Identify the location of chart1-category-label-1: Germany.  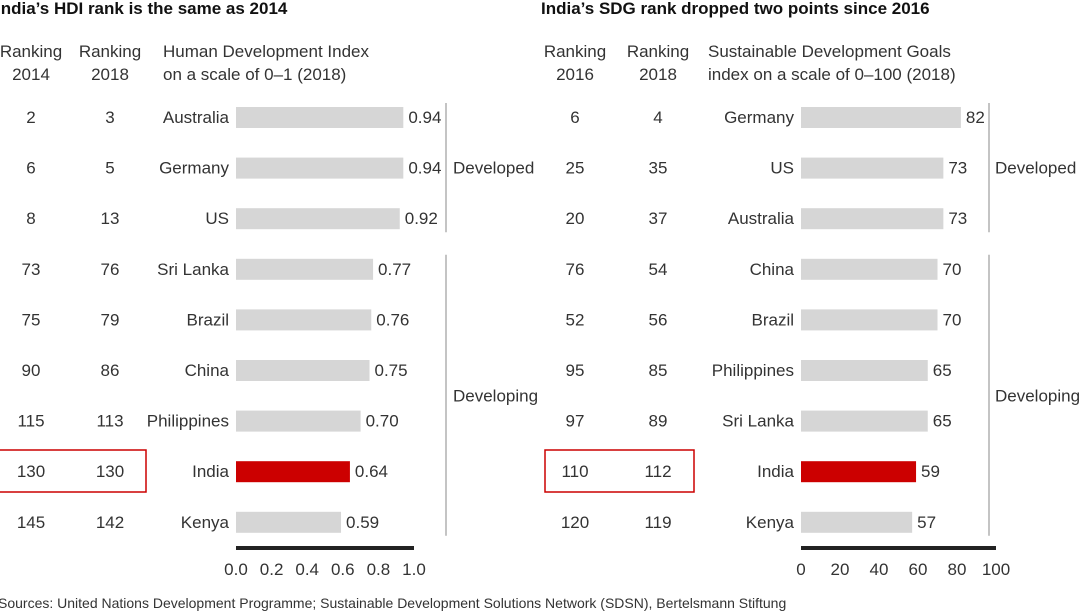
(194, 168).